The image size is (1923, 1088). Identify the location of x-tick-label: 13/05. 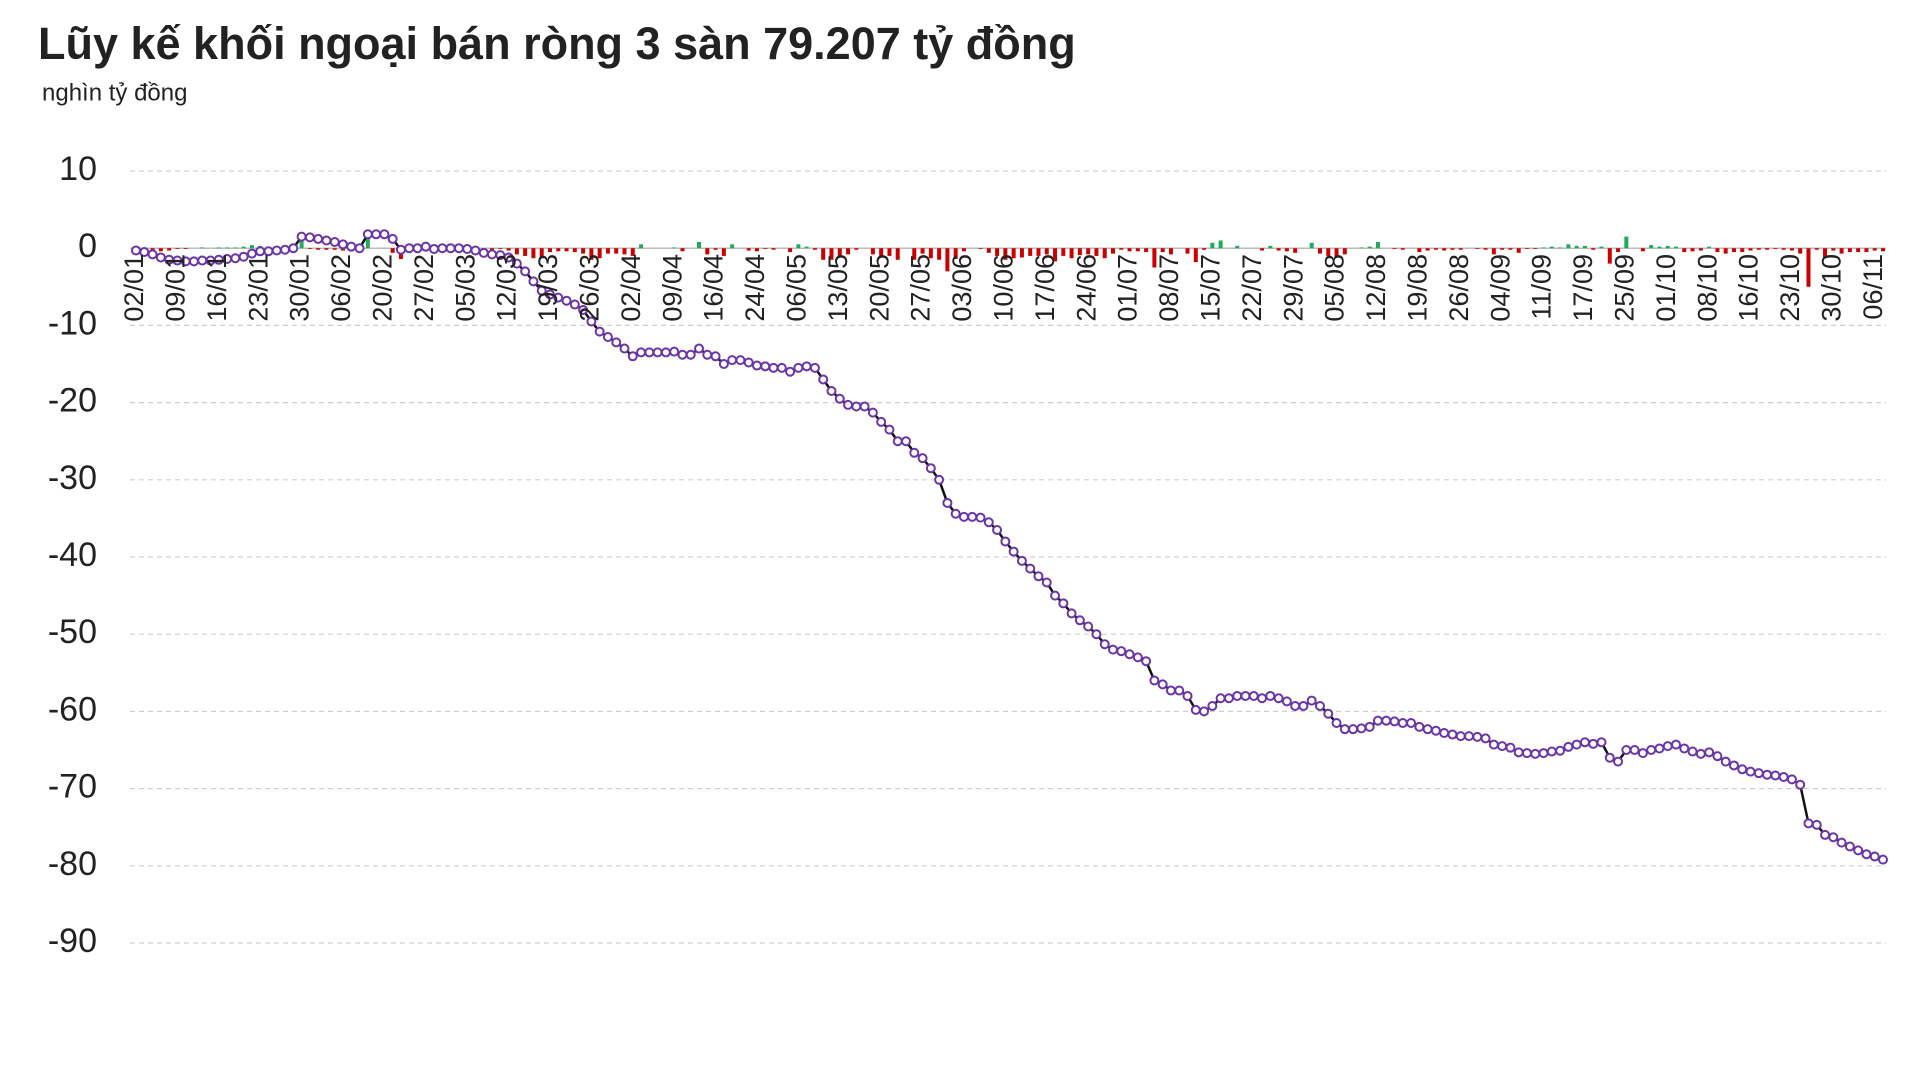
(838, 288).